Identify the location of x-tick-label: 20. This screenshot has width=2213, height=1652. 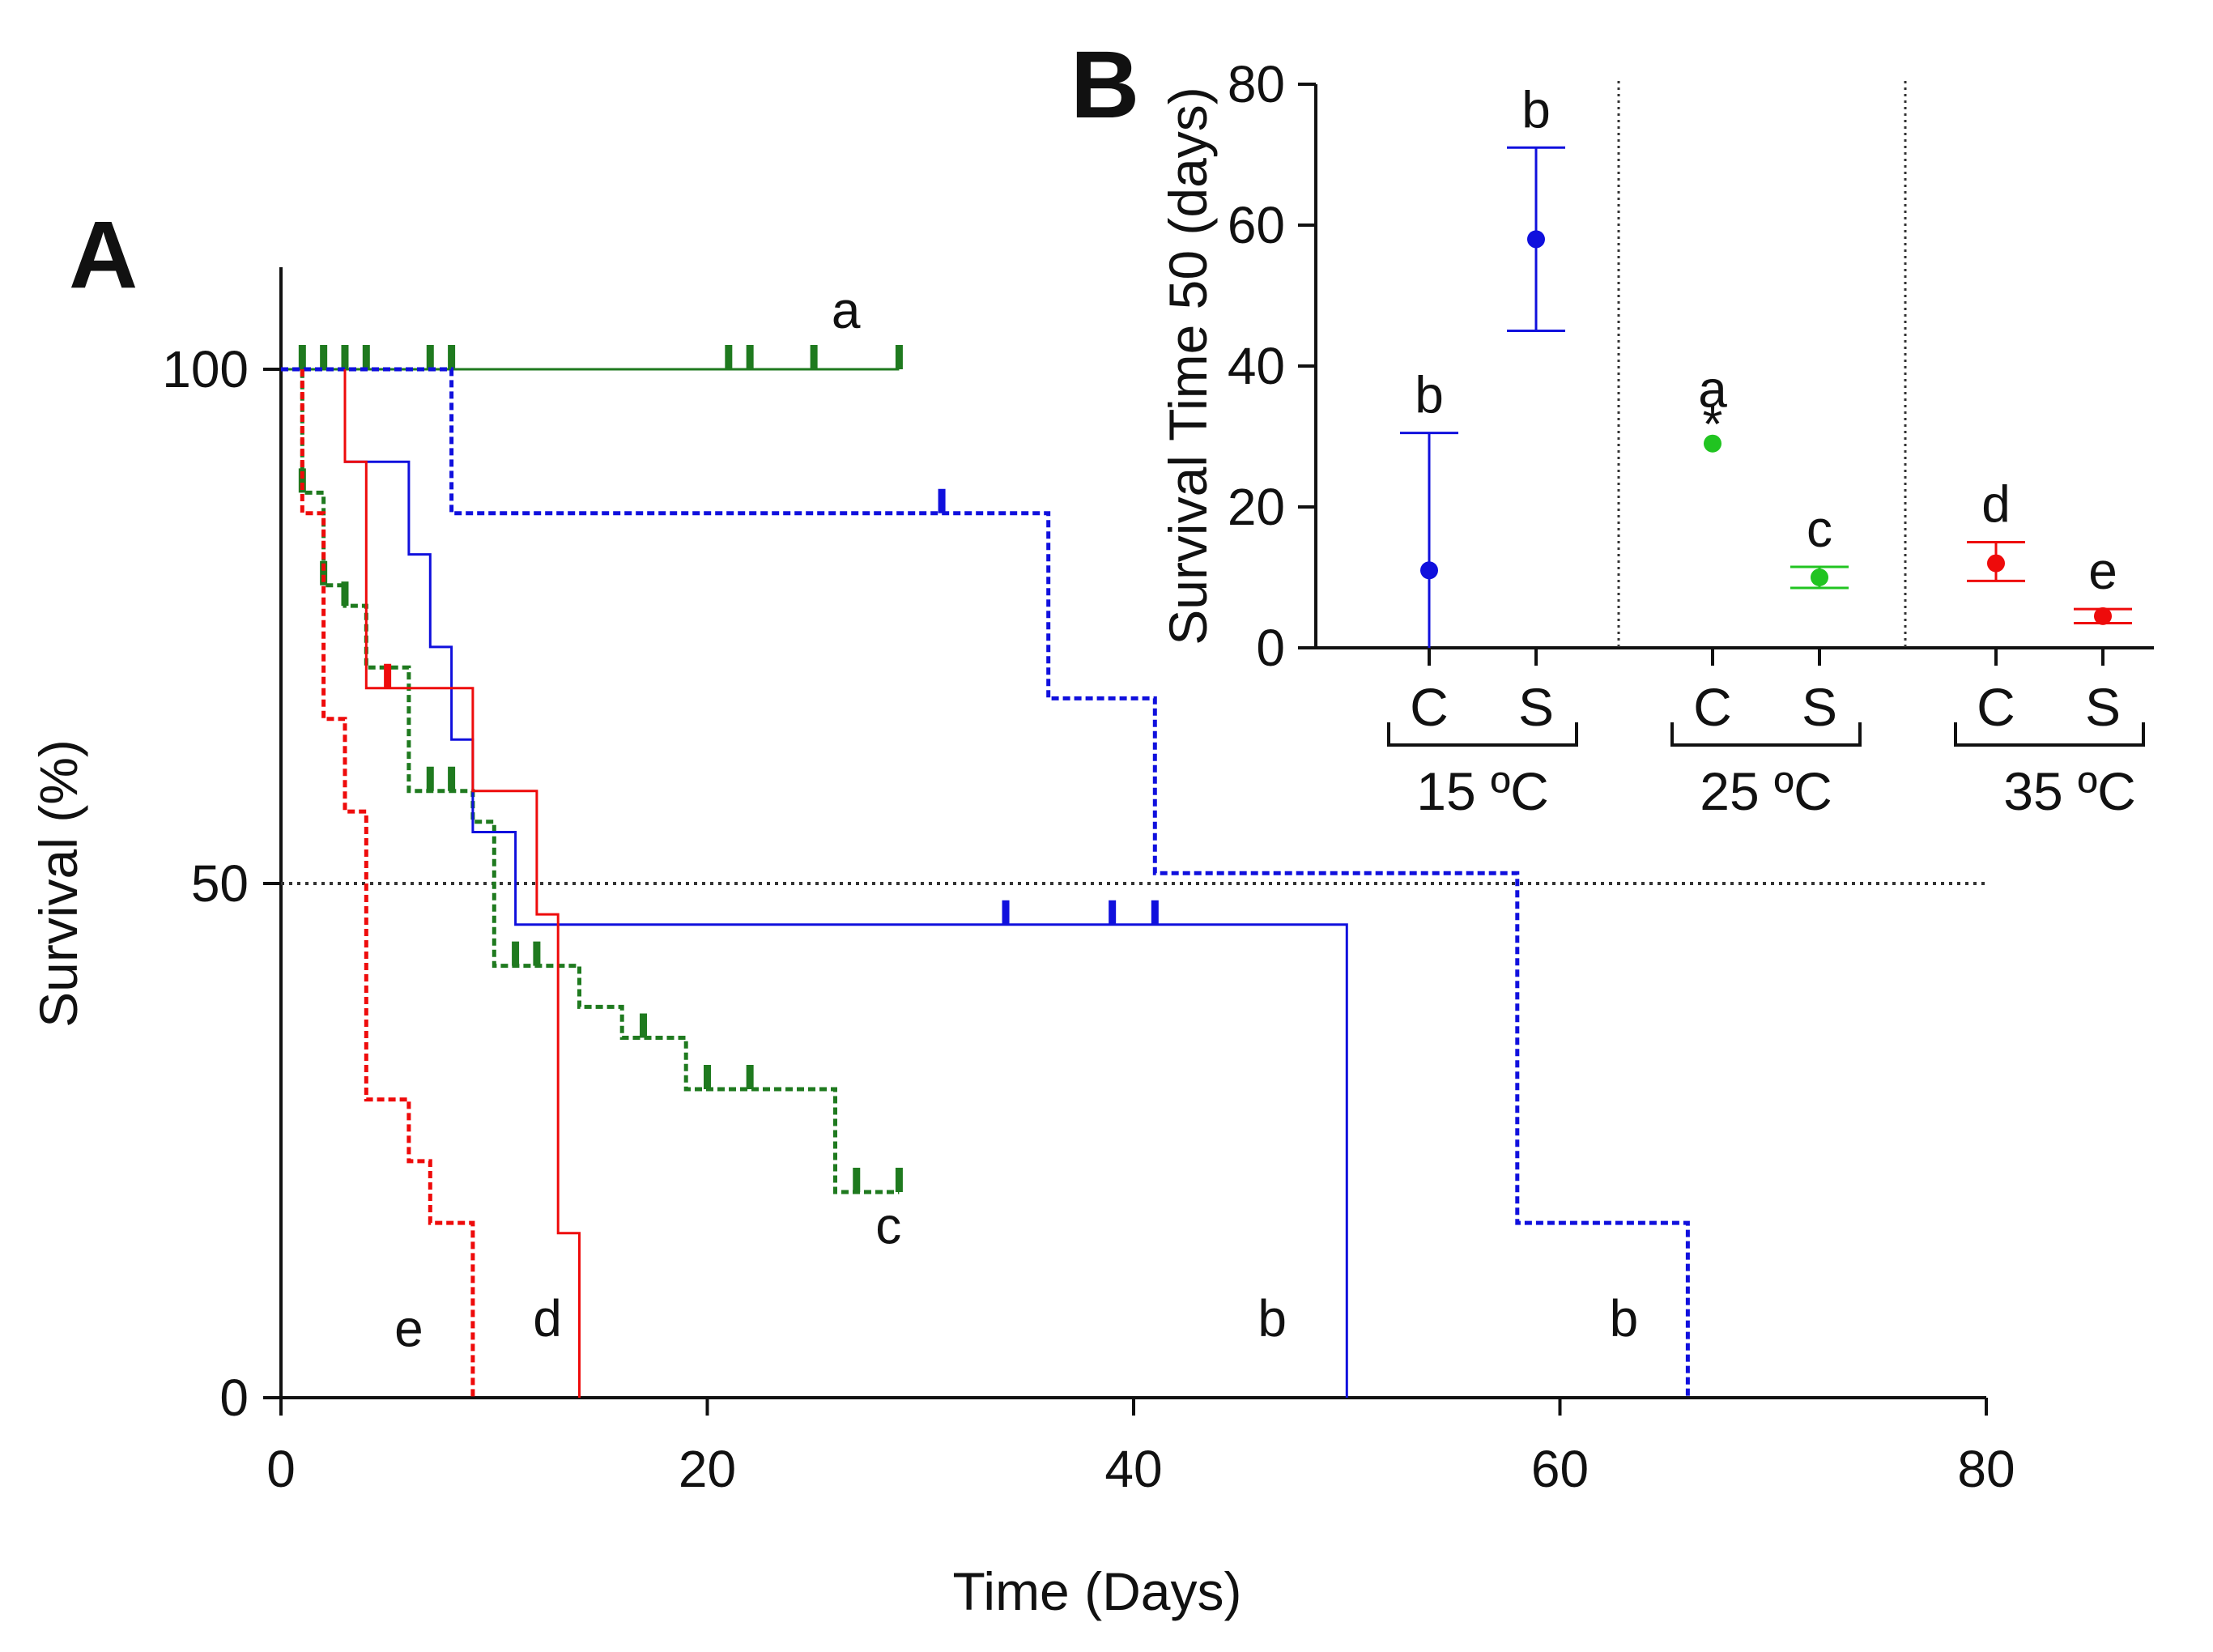
(707, 1469).